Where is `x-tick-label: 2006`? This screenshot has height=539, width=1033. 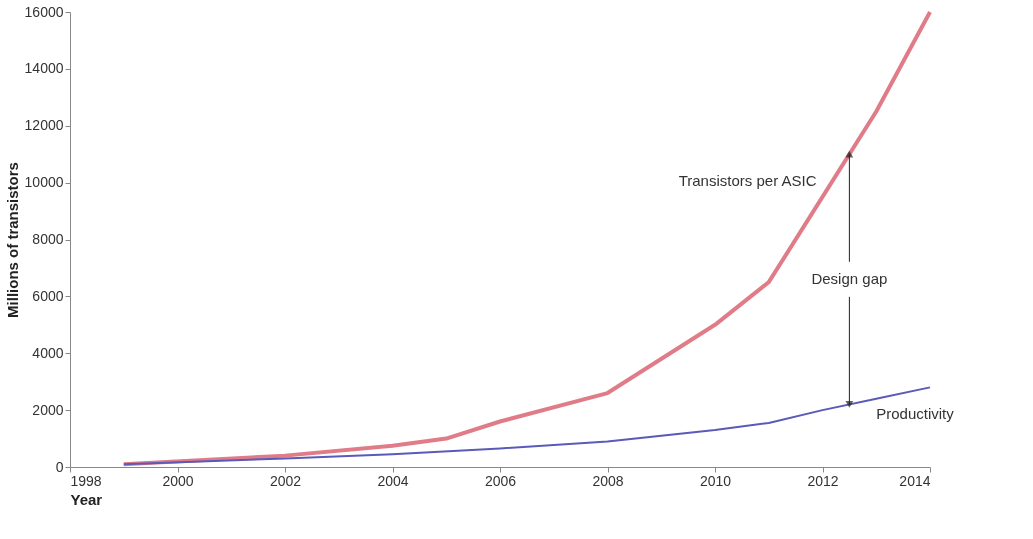
x-tick-label: 2006 is located at coordinates (500, 480).